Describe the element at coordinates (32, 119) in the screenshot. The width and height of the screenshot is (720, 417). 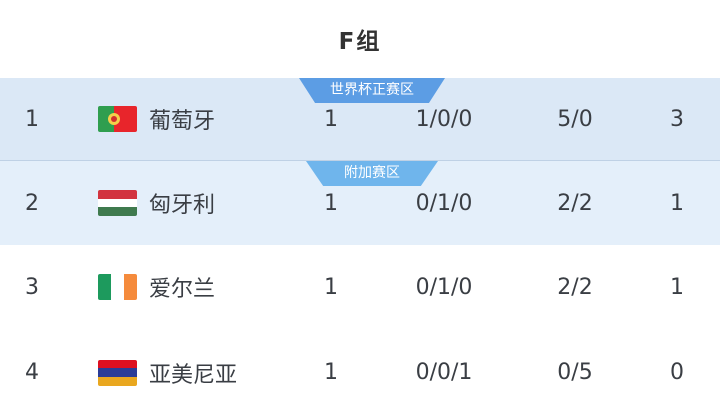
I see `rank-label: 1` at that location.